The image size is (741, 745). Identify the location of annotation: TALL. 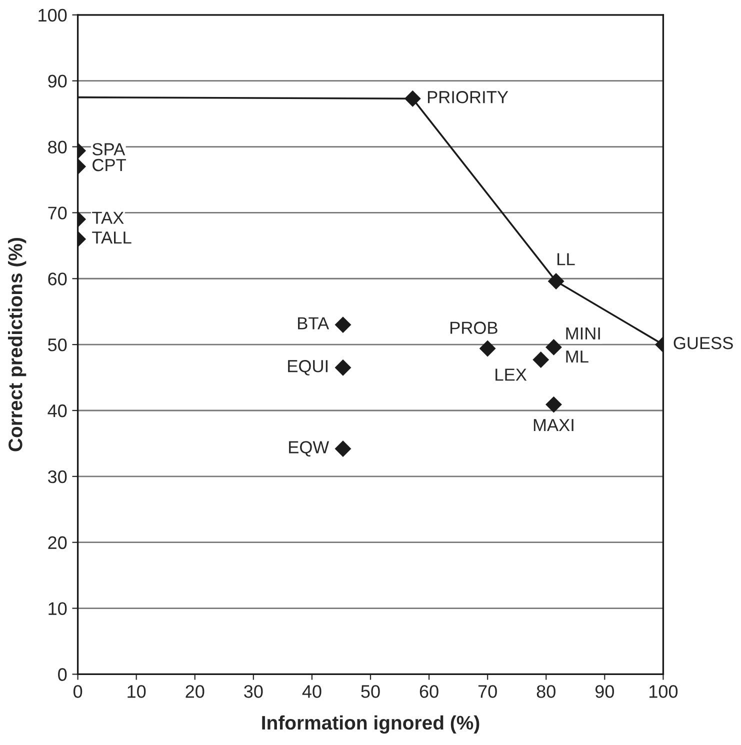
(112, 238).